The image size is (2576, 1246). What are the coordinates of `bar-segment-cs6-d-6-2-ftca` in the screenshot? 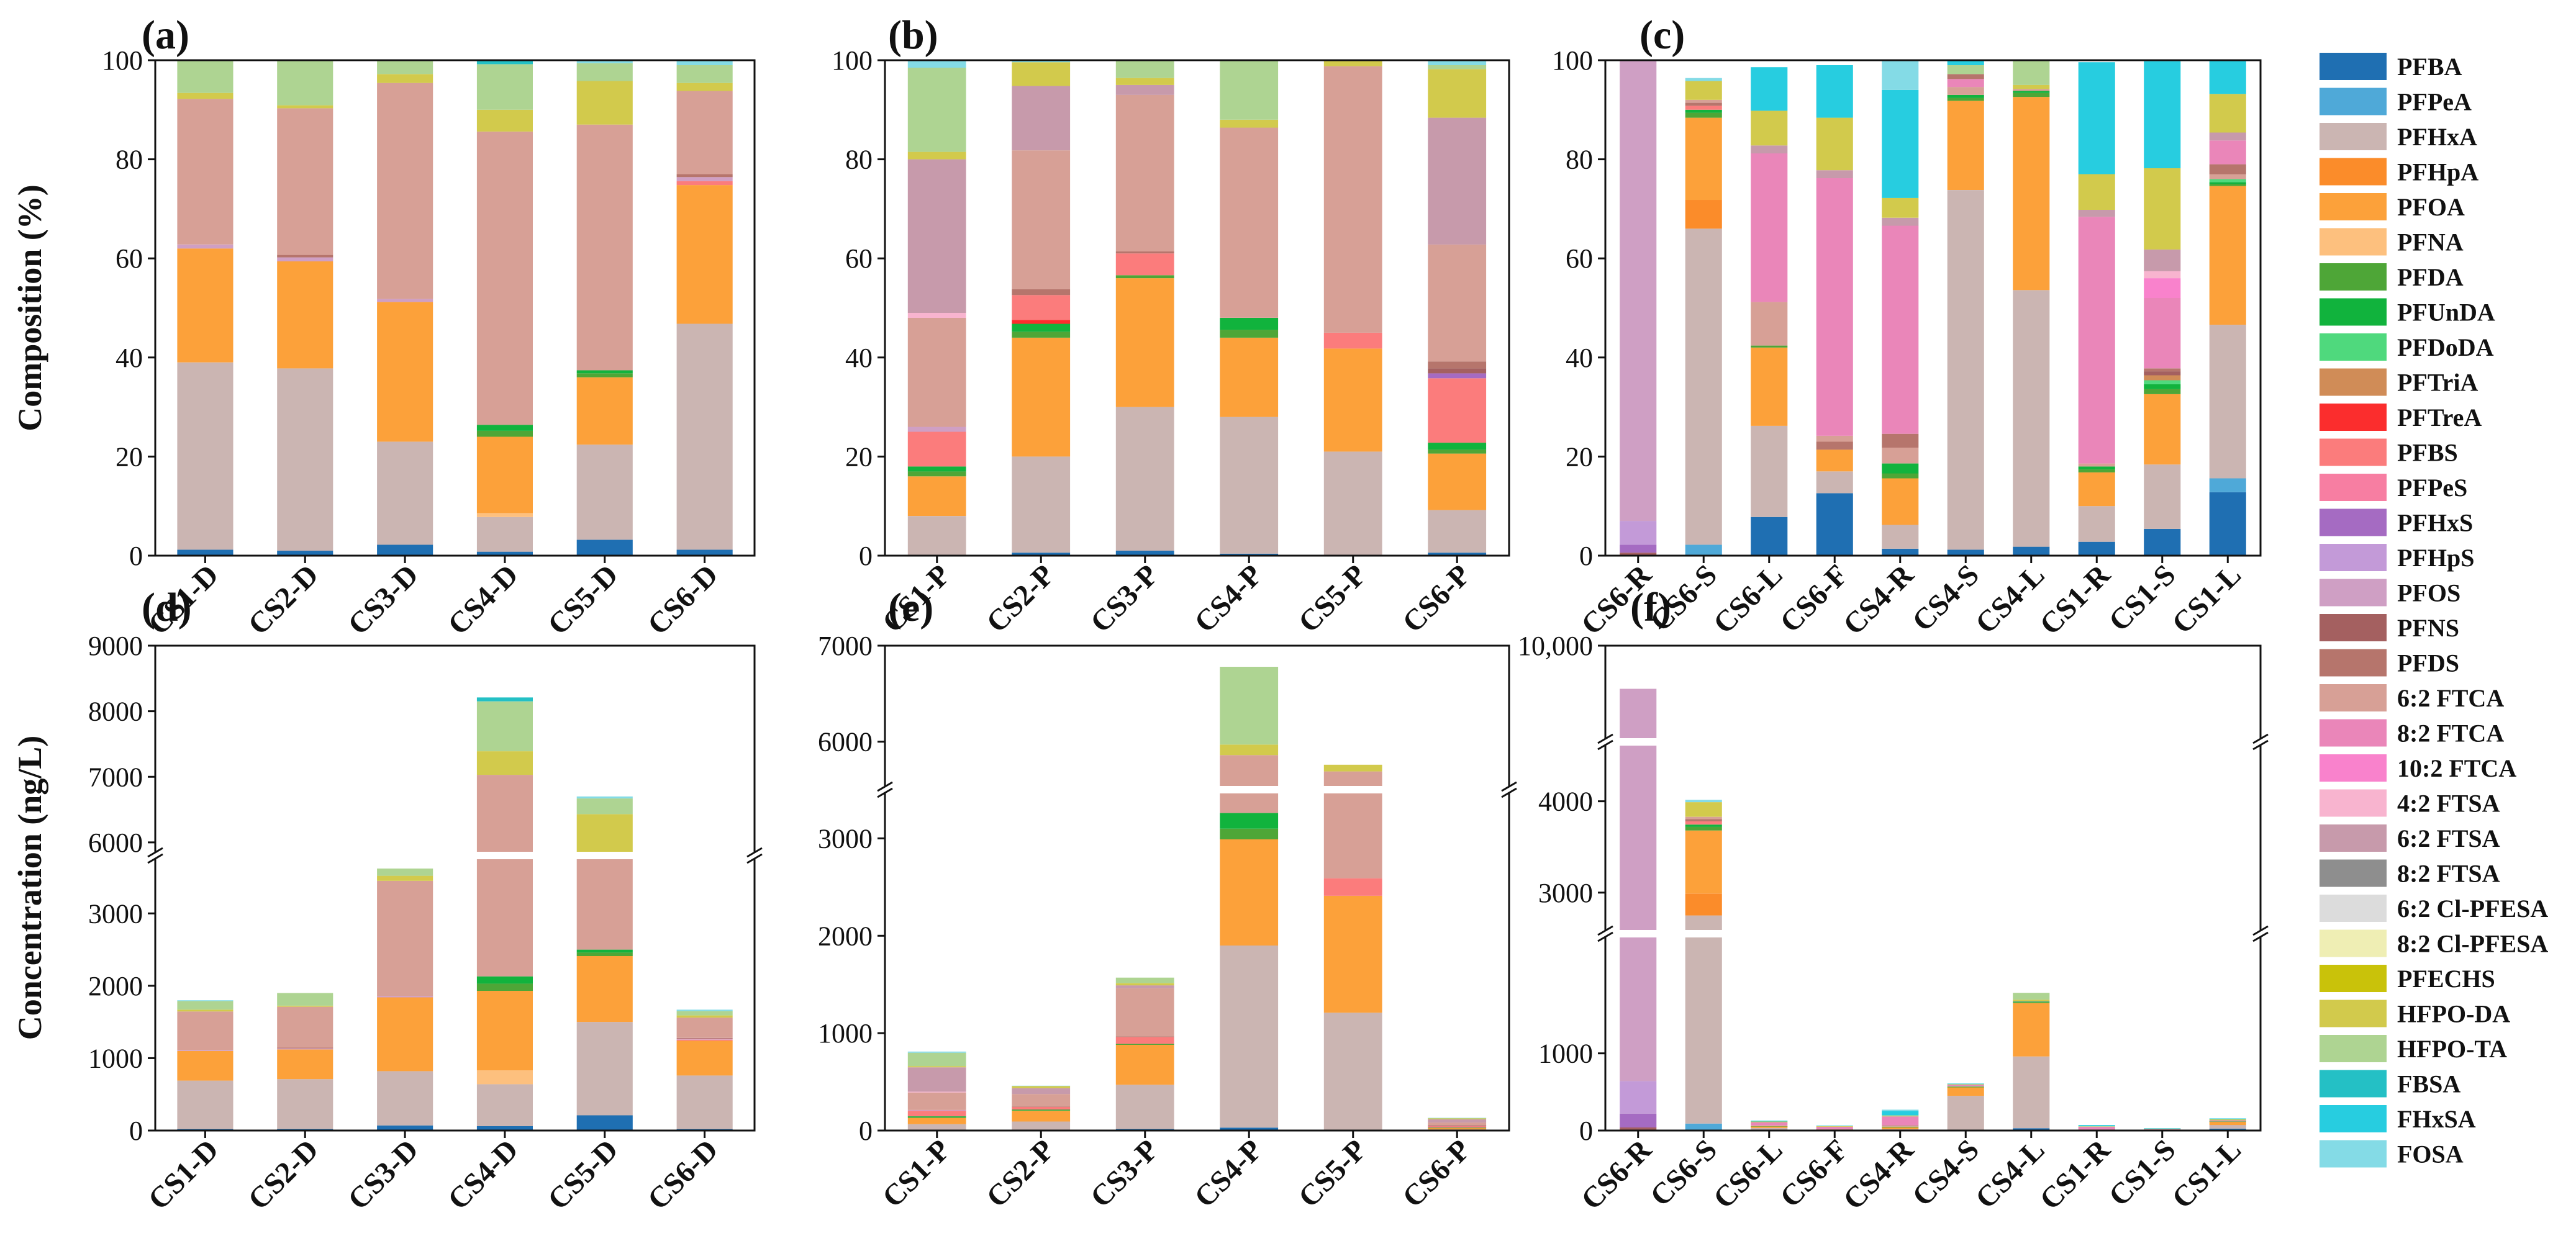 It's located at (704, 1028).